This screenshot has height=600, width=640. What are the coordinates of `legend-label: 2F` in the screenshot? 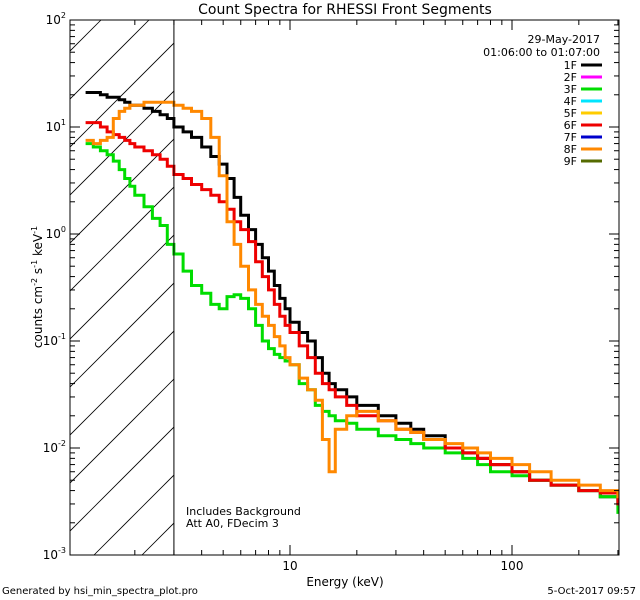 It's located at (570, 77).